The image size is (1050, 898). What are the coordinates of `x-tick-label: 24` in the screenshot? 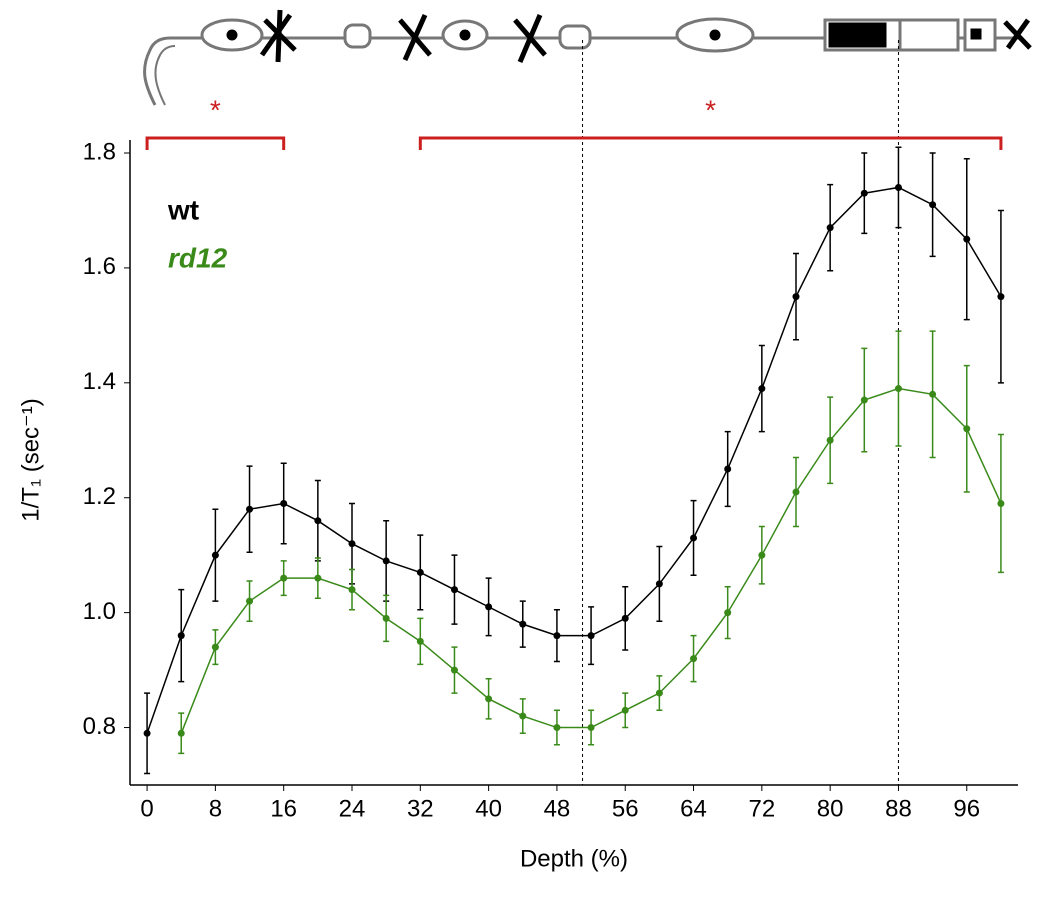 It's located at (352, 808).